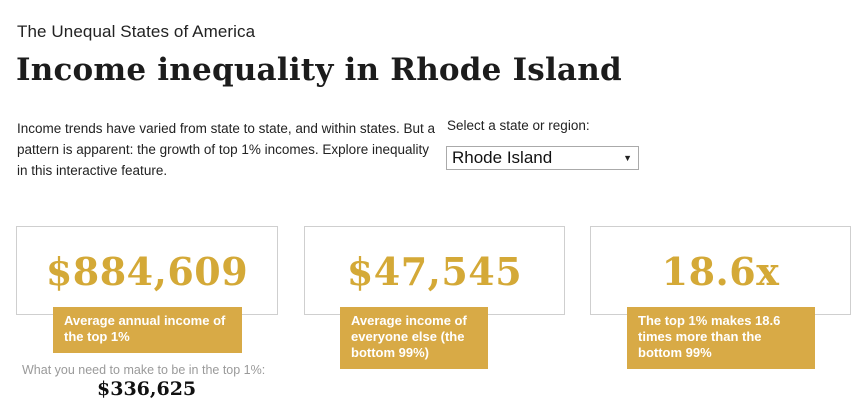  I want to click on stat-card-bottom99-income: $47,545, so click(434, 270).